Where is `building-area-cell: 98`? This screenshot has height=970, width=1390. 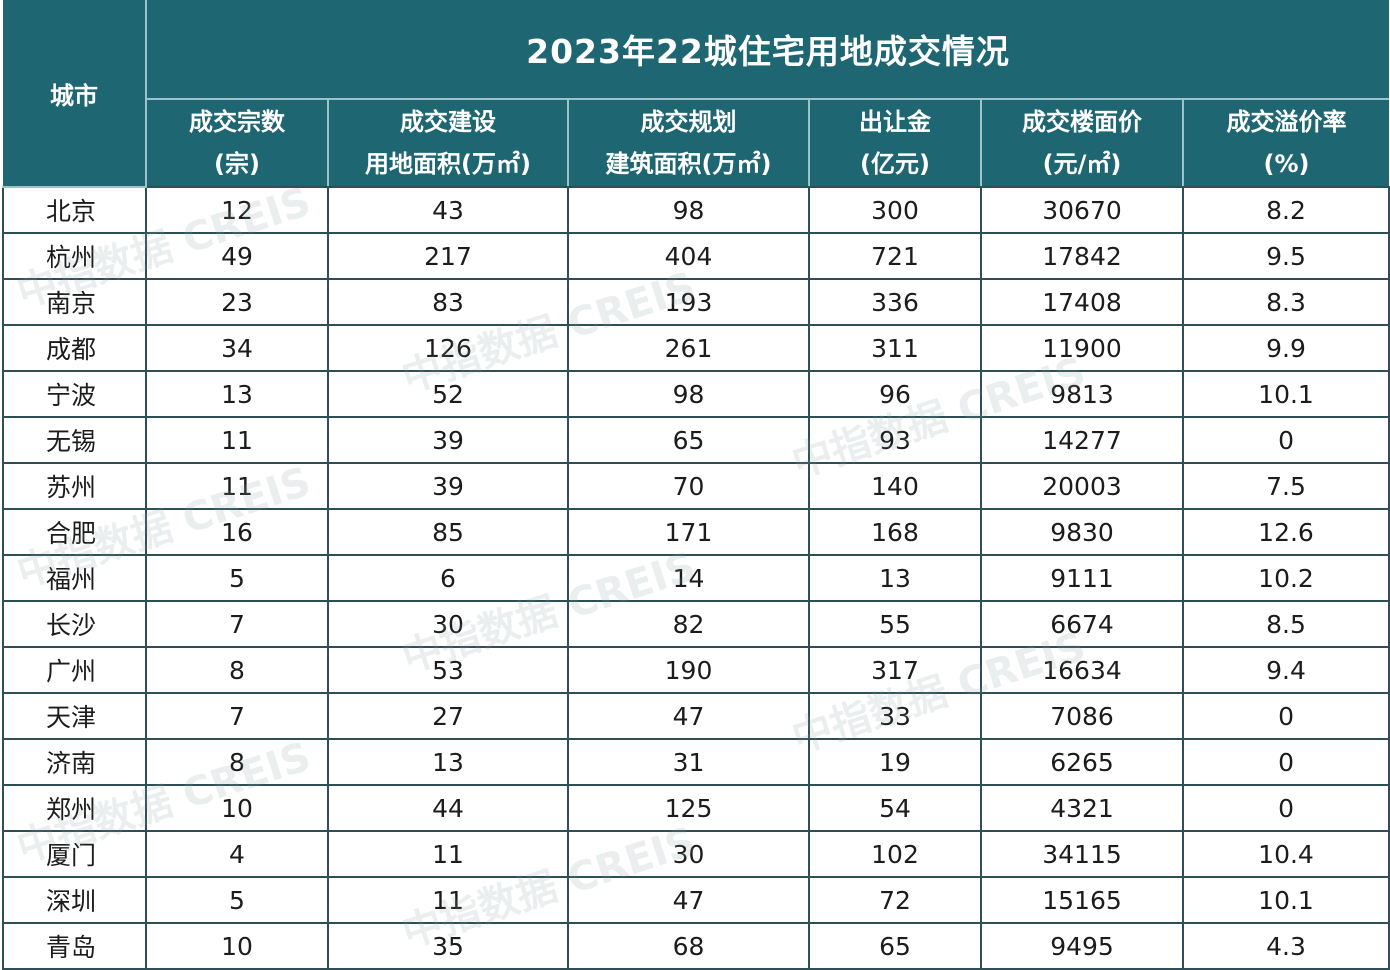
building-area-cell: 98 is located at coordinates (688, 394).